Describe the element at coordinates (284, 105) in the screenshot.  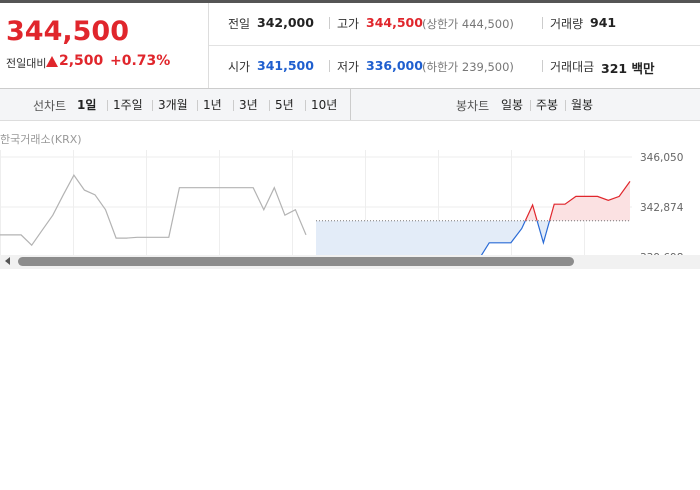
I see `tab: 5년` at that location.